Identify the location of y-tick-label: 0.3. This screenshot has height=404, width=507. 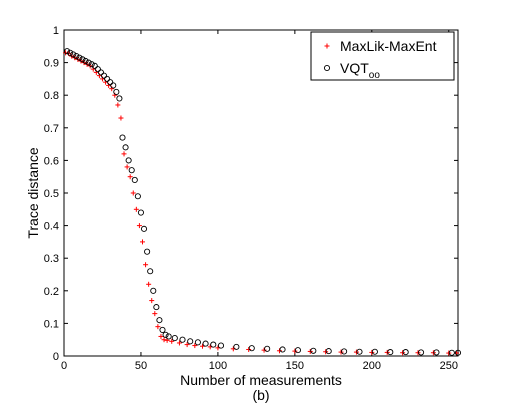
(51, 259).